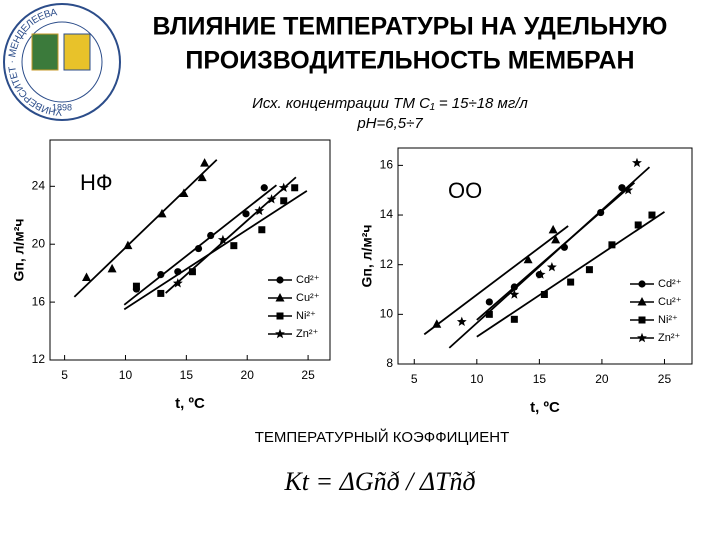  What do you see at coordinates (382, 437) in the screenshot?
I see `footer-heading: ТЕМПЕРАТУРНЫЙ КОЭФФИЦИЕНТ` at bounding box center [382, 437].